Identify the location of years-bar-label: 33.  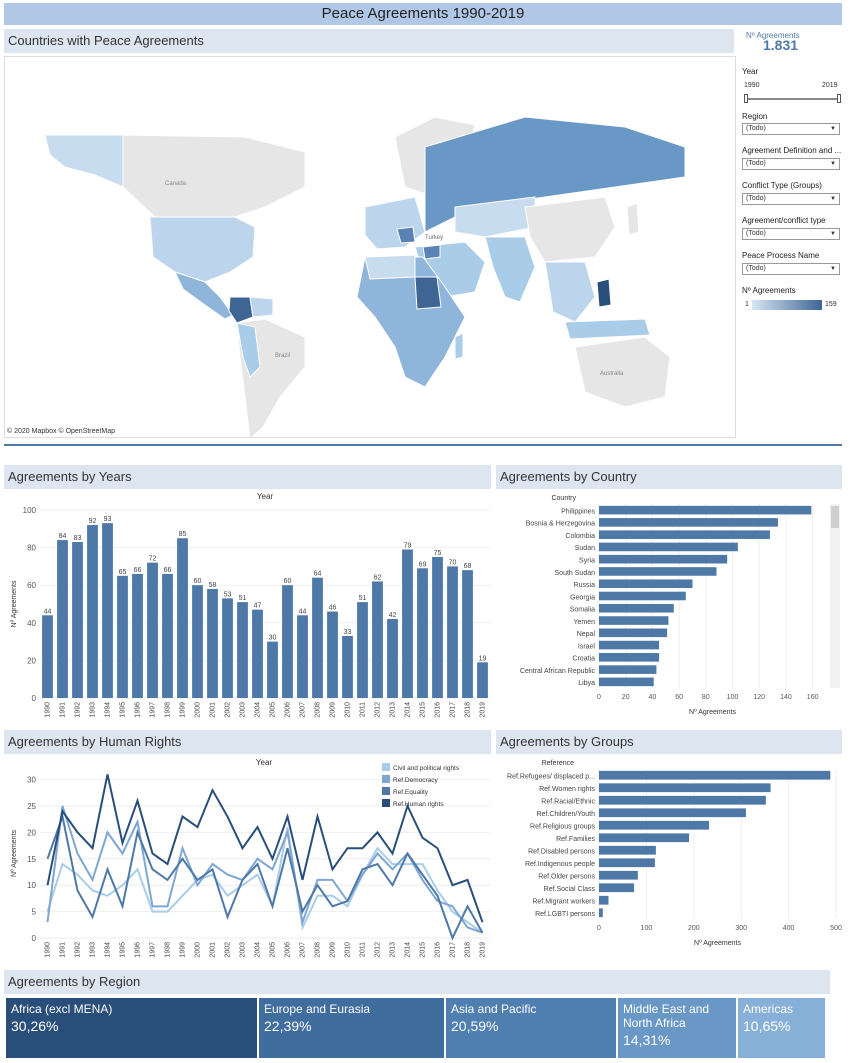
(348, 632).